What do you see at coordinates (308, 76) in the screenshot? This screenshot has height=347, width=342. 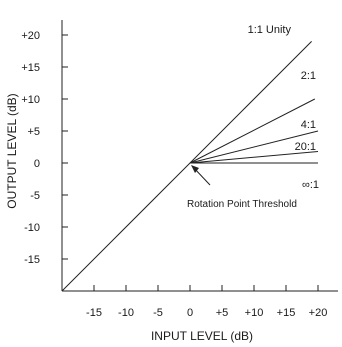 I see `series-label: 2:1` at bounding box center [308, 76].